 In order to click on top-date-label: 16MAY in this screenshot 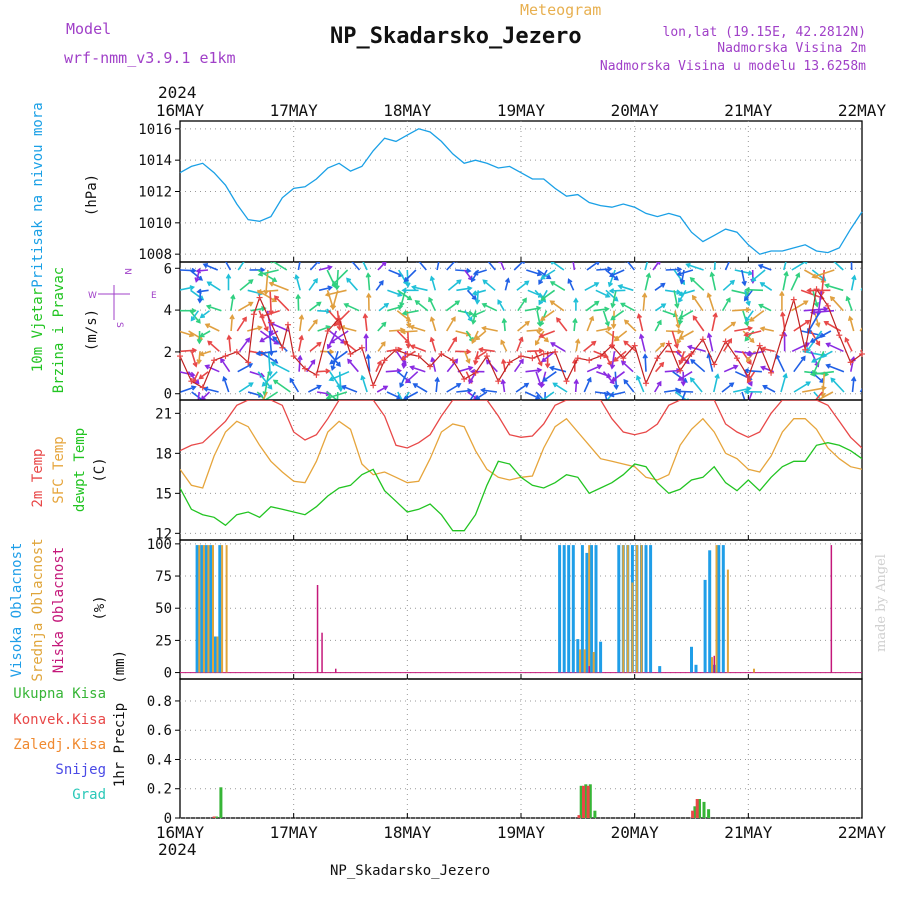, I will do `click(180, 110)`.